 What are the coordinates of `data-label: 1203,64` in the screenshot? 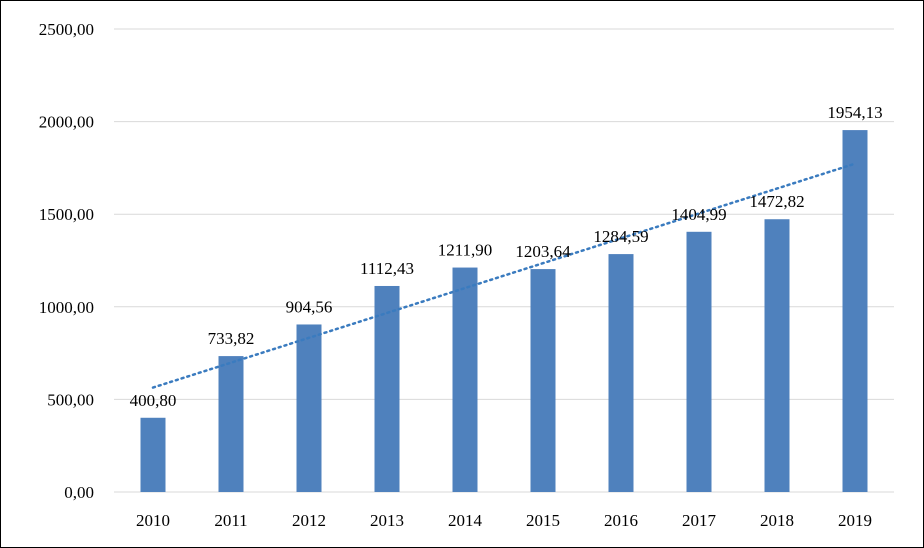 It's located at (543, 251).